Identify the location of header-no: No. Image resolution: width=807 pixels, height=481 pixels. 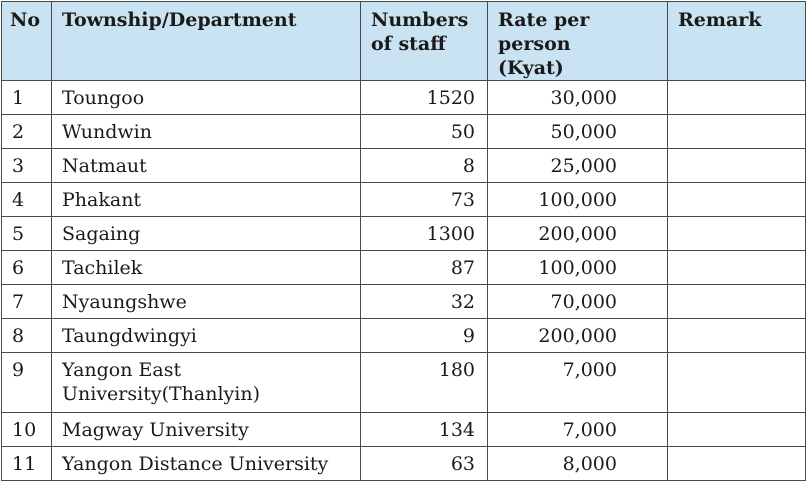
(26, 41).